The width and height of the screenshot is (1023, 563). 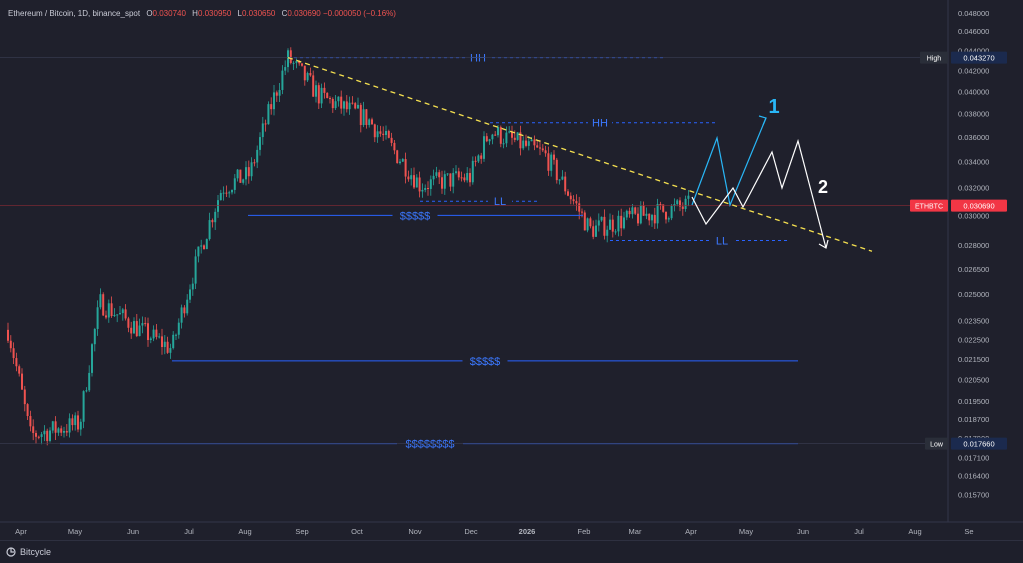 I want to click on change-value: −0.000050 (−0.16%), so click(x=359, y=13).